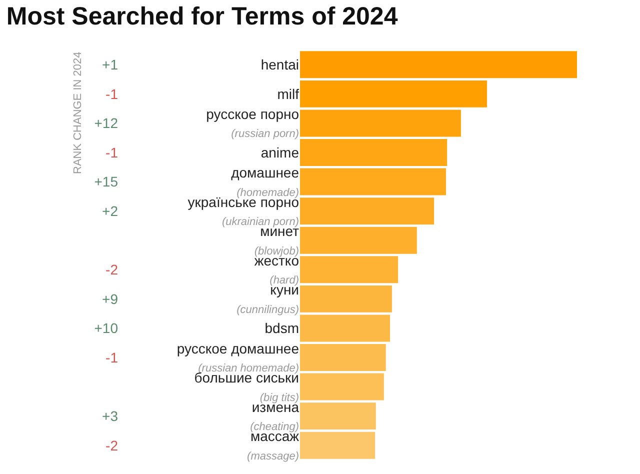  I want to click on y2-tick-label: +15, so click(106, 182).